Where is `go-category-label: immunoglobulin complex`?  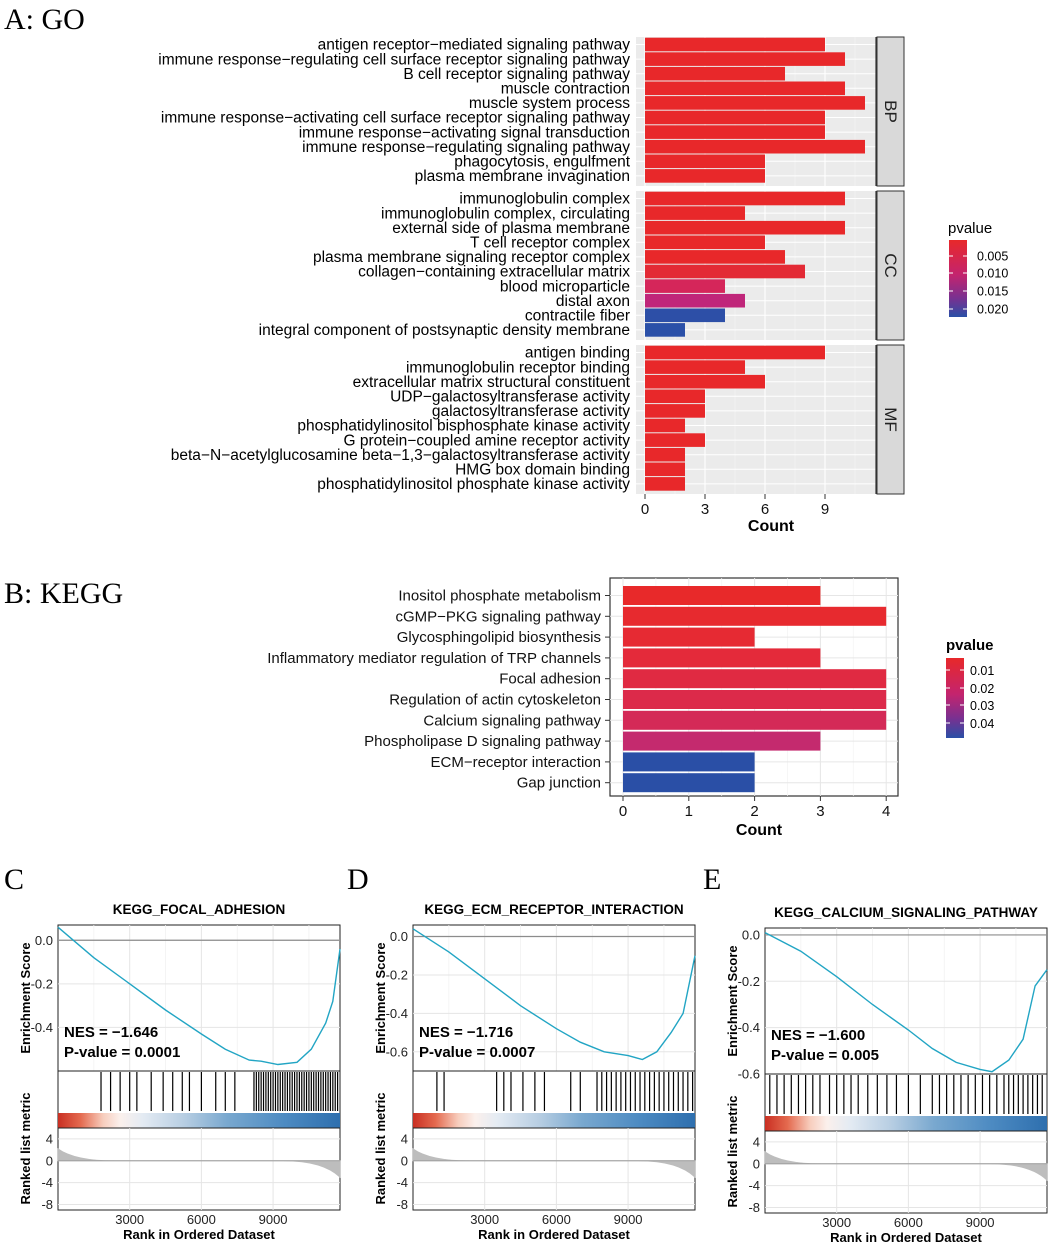
go-category-label: immunoglobulin complex is located at coordinates (544, 199).